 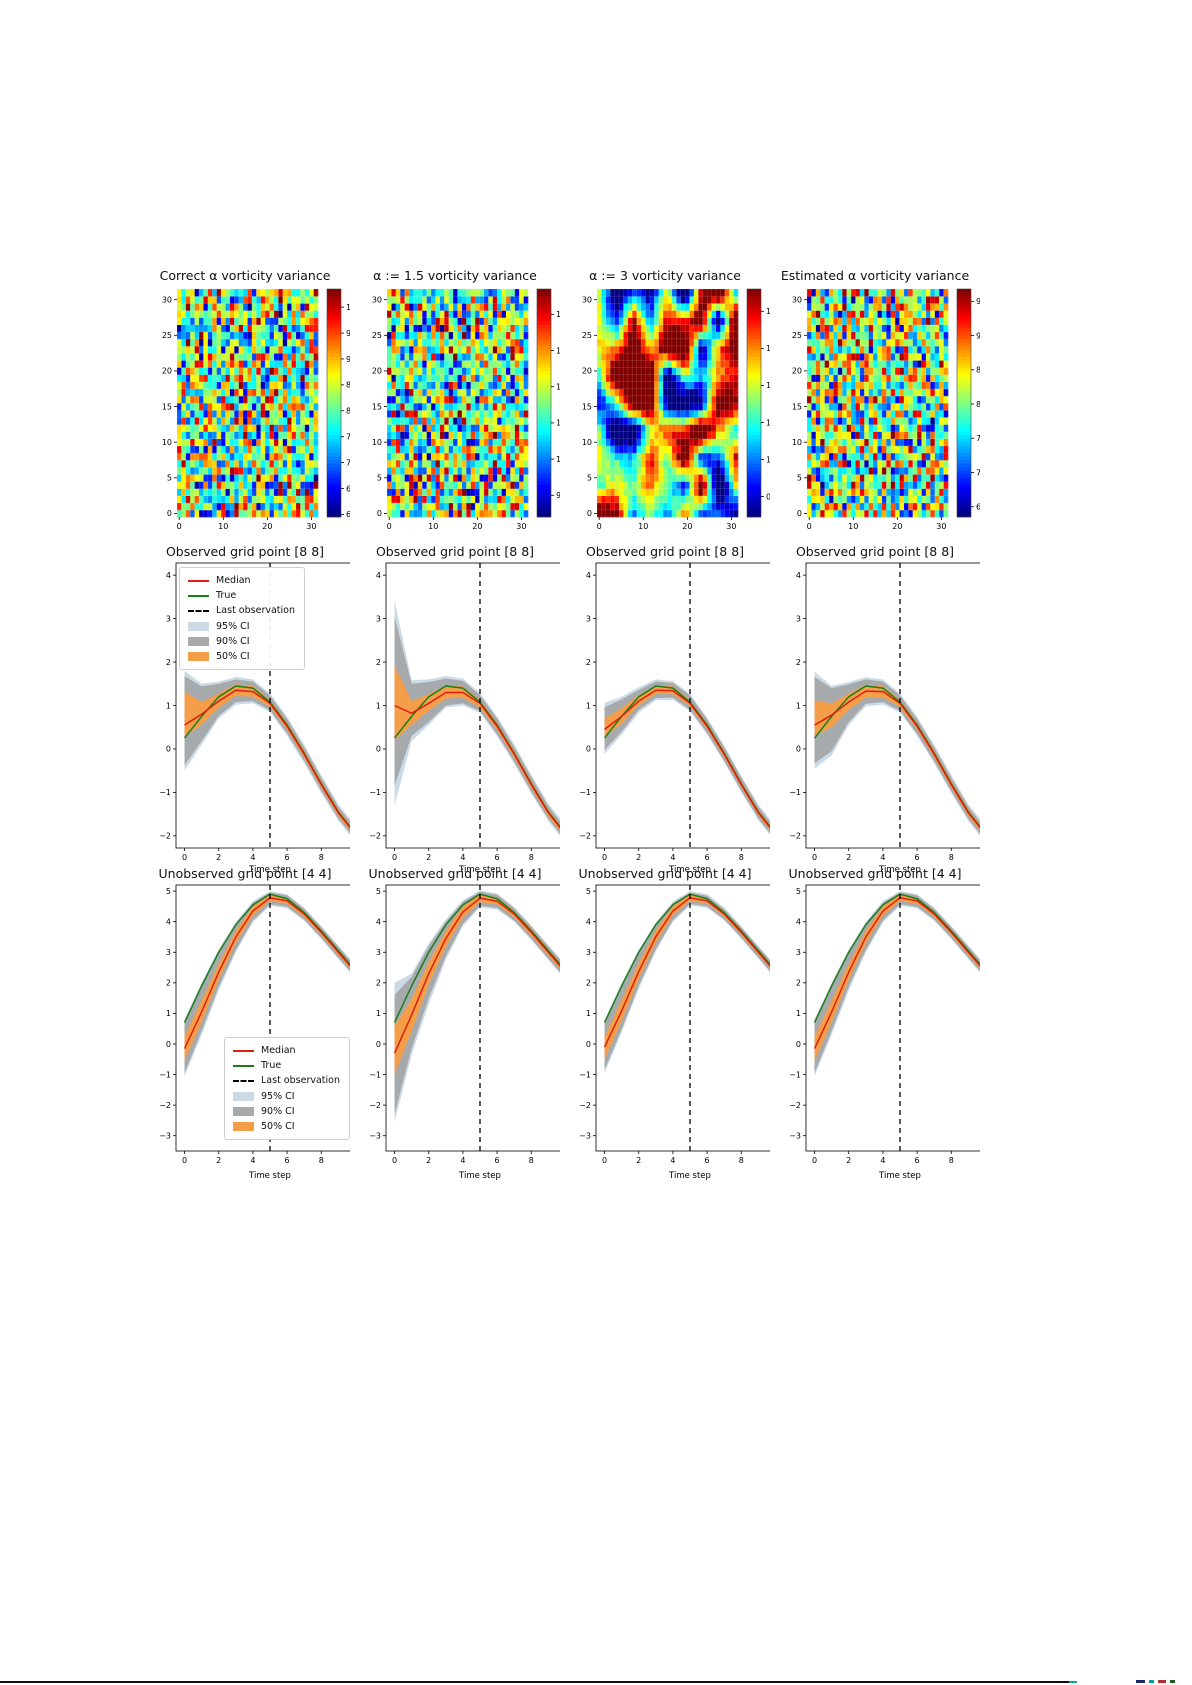 I want to click on legend-item: 95% CI, so click(x=286, y=1096).